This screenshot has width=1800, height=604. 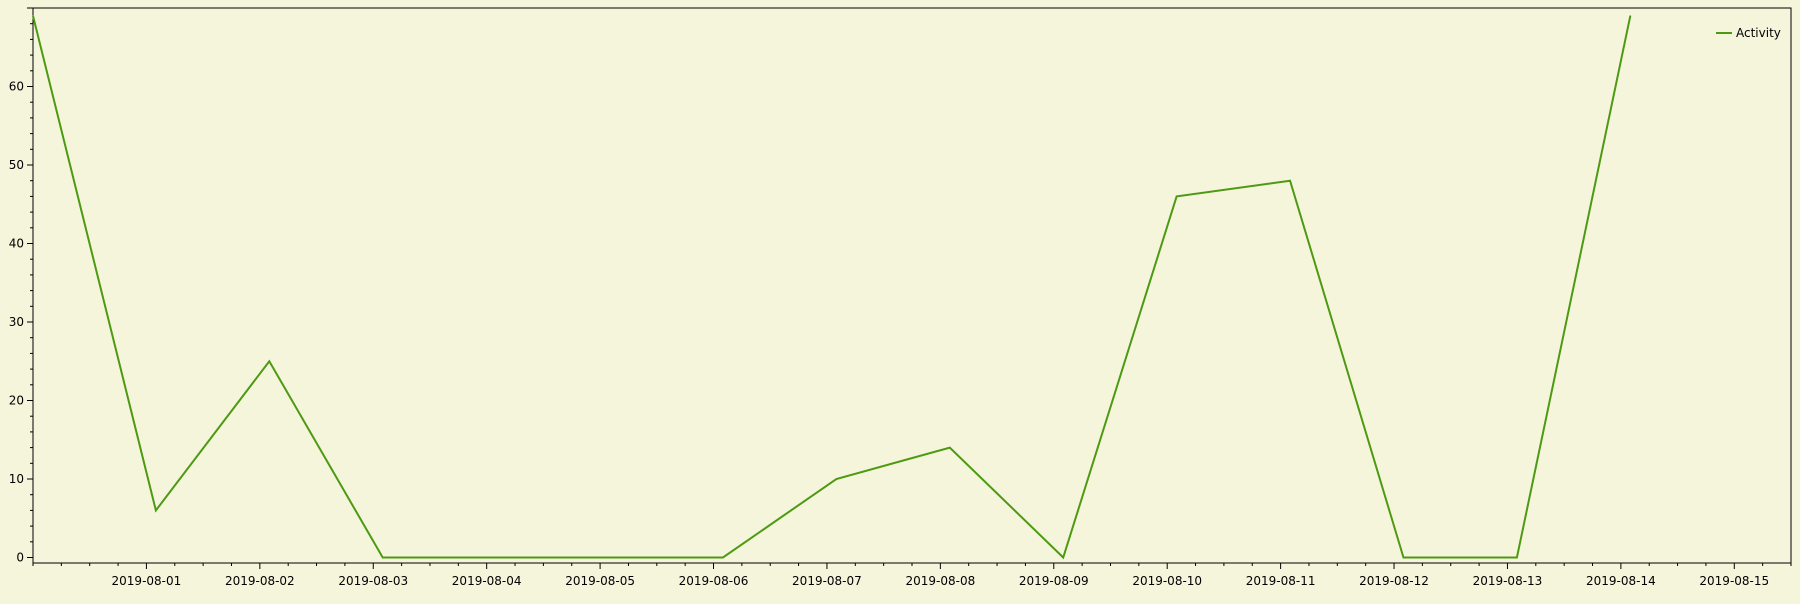 I want to click on x-tick-label: 2019-08-02, so click(x=260, y=581).